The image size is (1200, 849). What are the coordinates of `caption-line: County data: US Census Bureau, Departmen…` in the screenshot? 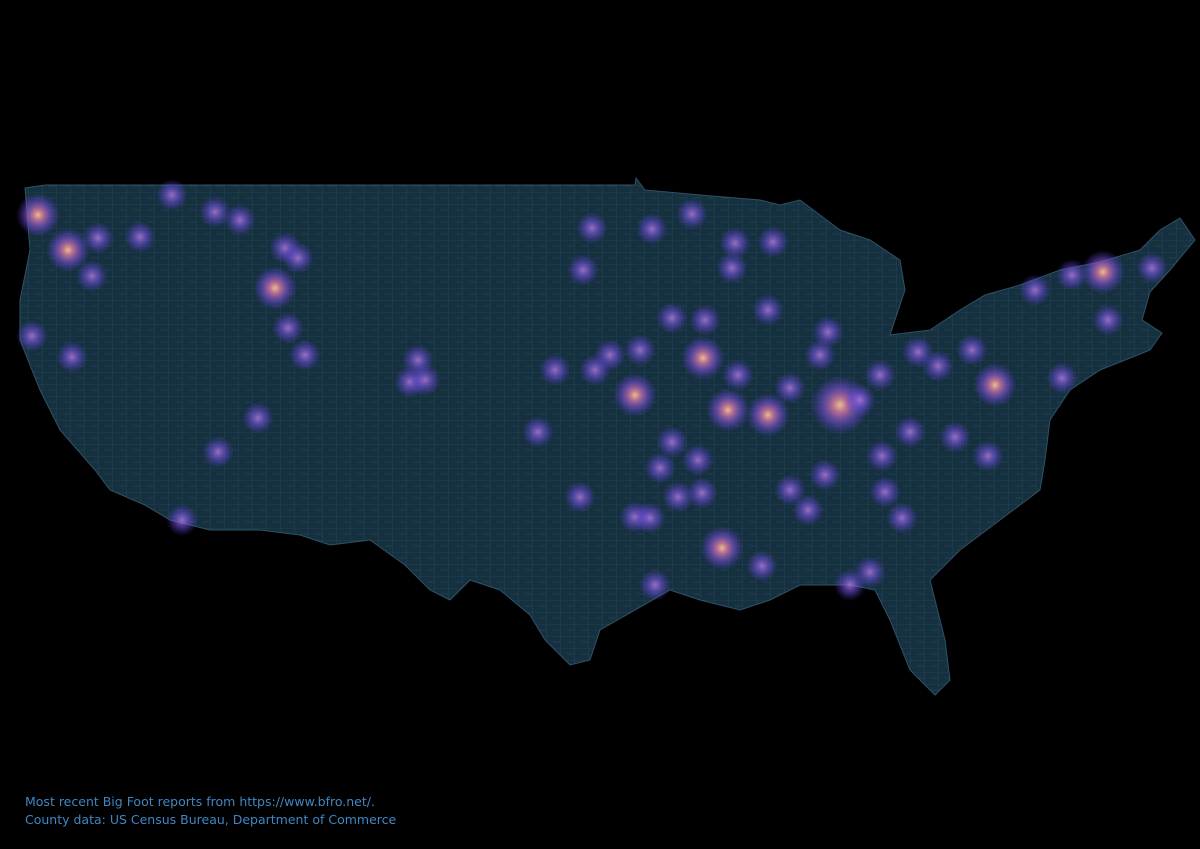 It's located at (211, 819).